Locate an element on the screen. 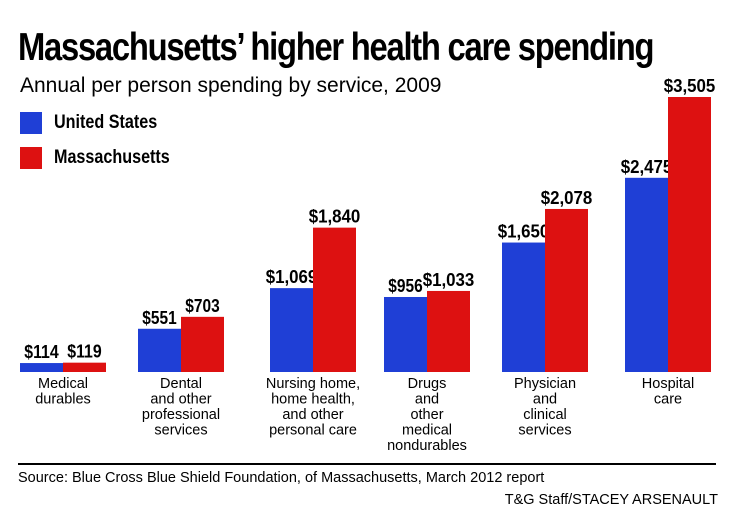  category-label-4: Physician and clinical services is located at coordinates (545, 407).